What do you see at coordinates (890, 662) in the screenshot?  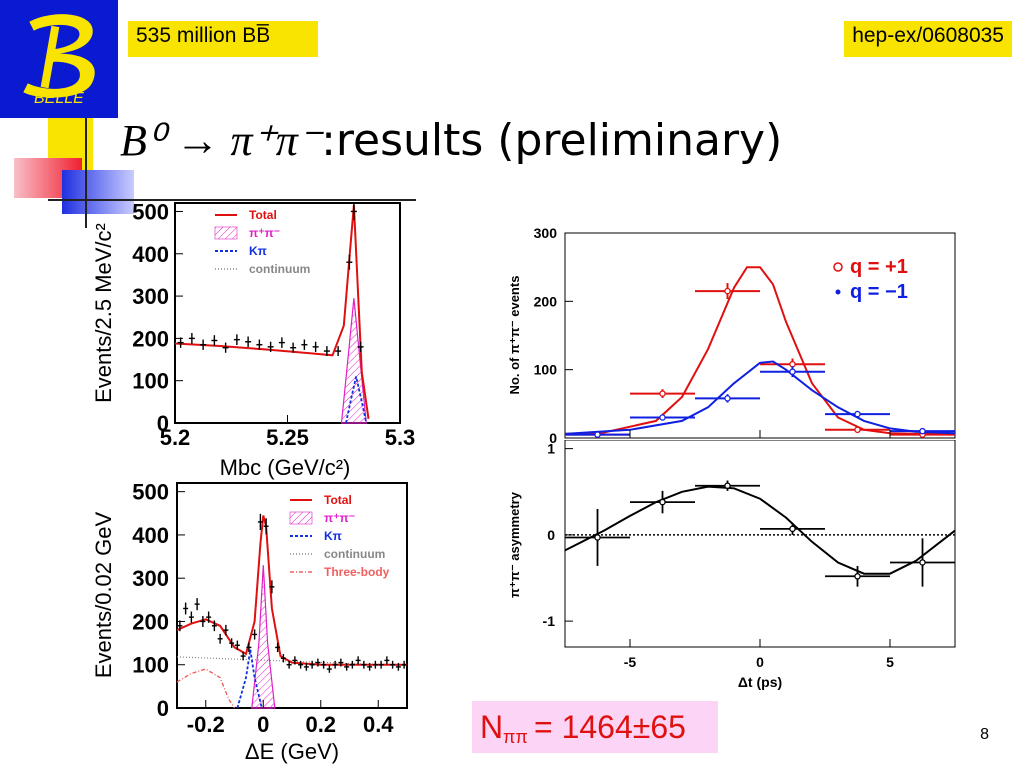 I see `x-tick-label: 5` at bounding box center [890, 662].